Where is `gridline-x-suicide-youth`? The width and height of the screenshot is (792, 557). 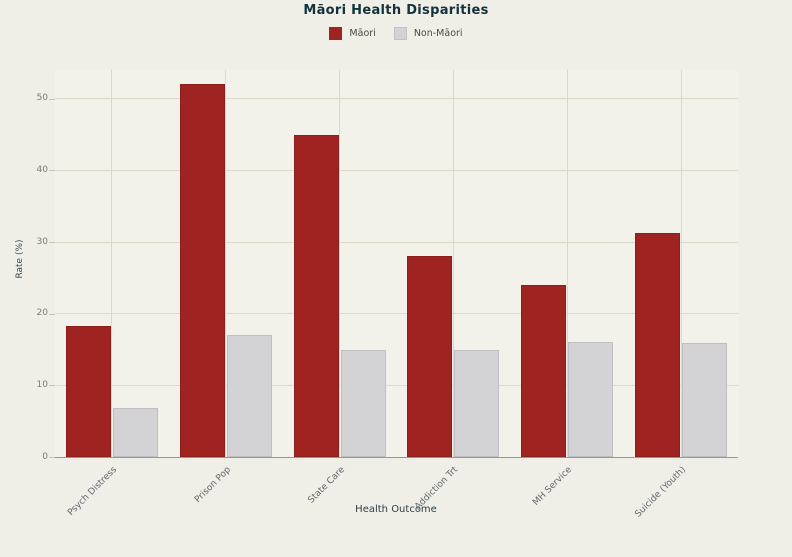 gridline-x-suicide-youth is located at coordinates (681, 263).